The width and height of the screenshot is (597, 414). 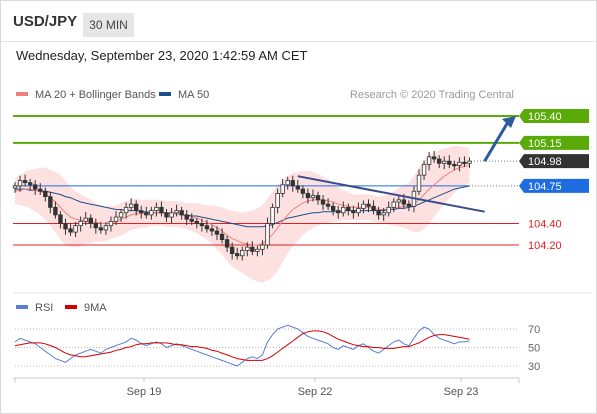 What do you see at coordinates (44, 308) in the screenshot?
I see `legend-rsi-label: RSI` at bounding box center [44, 308].